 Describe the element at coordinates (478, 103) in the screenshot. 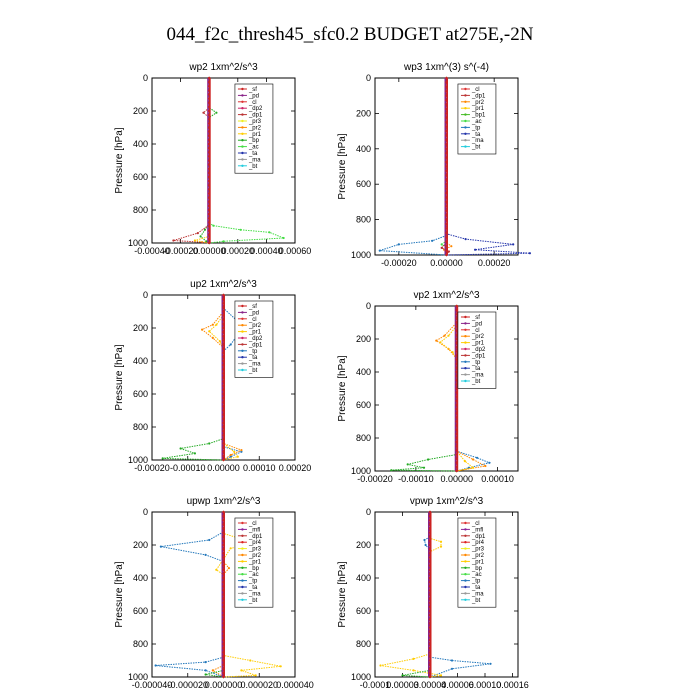

I see `legend-label: _pr2` at that location.